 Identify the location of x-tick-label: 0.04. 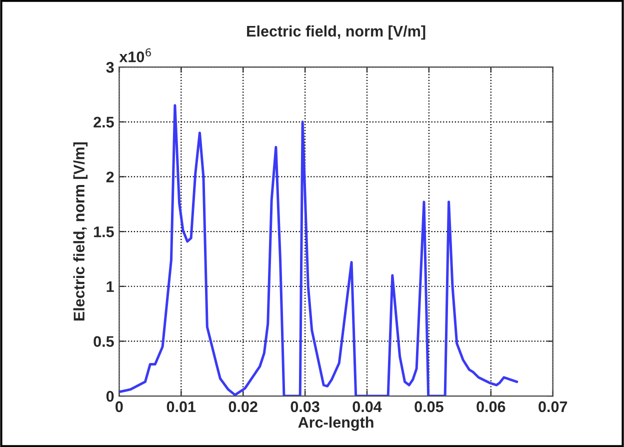
(367, 406).